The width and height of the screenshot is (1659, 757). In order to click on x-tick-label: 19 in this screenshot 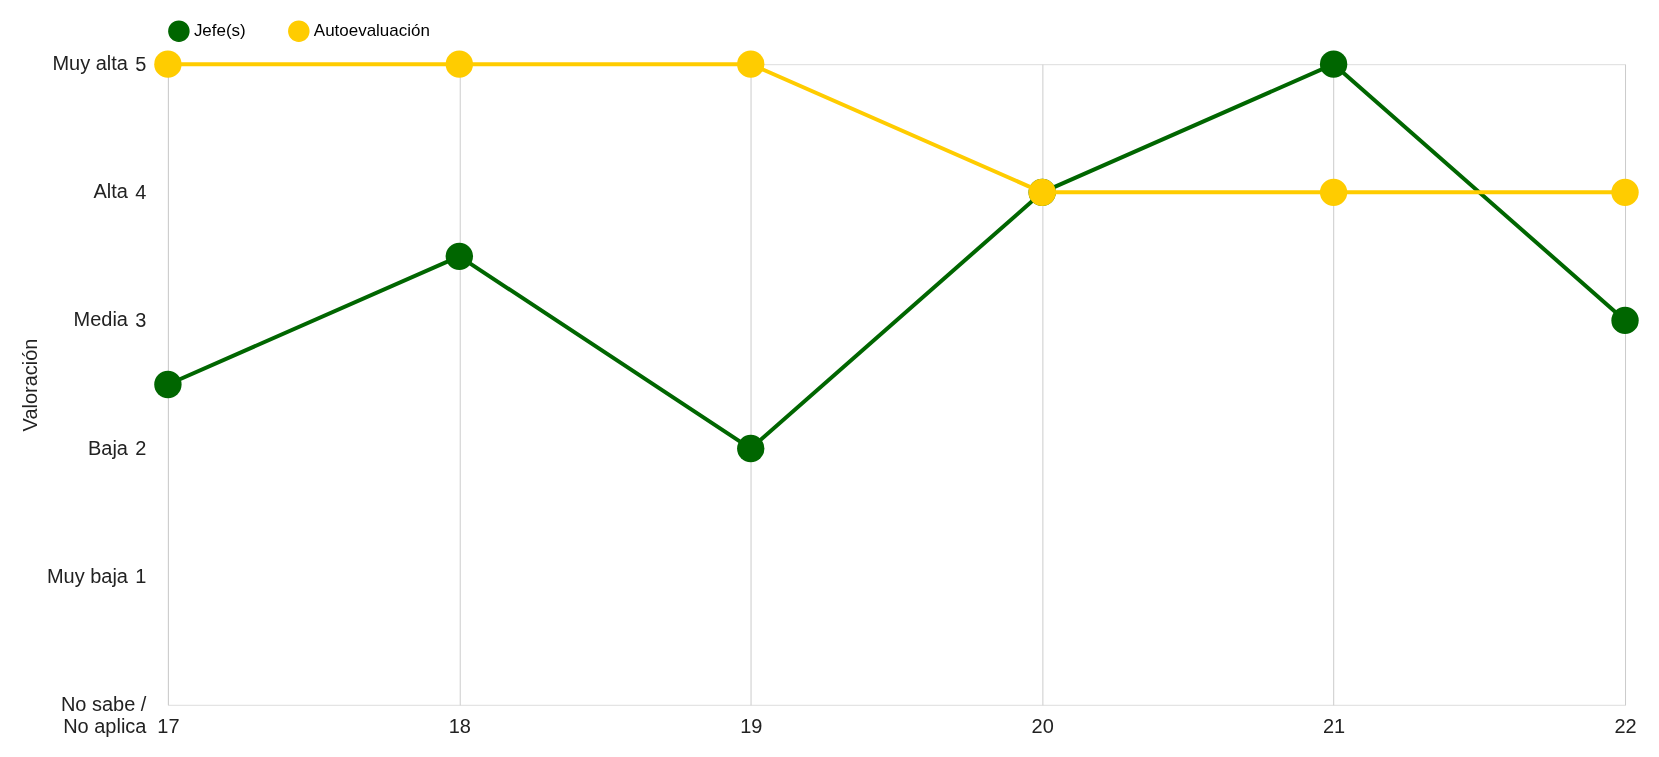, I will do `click(751, 726)`.